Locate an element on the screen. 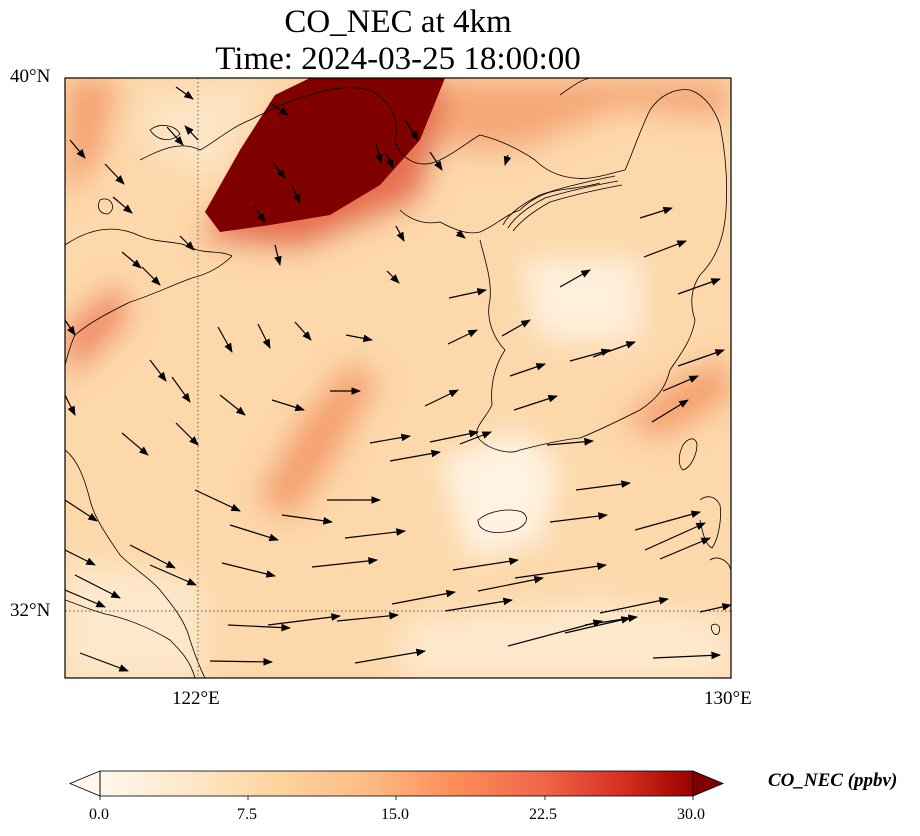 This screenshot has height=836, width=920. colorbar-label: CO_NEC (ppbv) is located at coordinates (833, 780).